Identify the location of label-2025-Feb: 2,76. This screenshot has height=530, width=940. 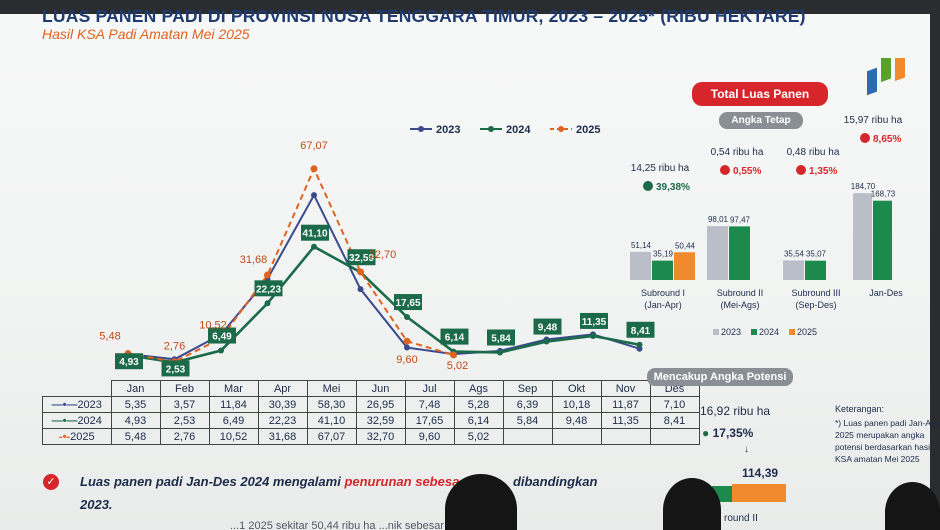
(174, 347).